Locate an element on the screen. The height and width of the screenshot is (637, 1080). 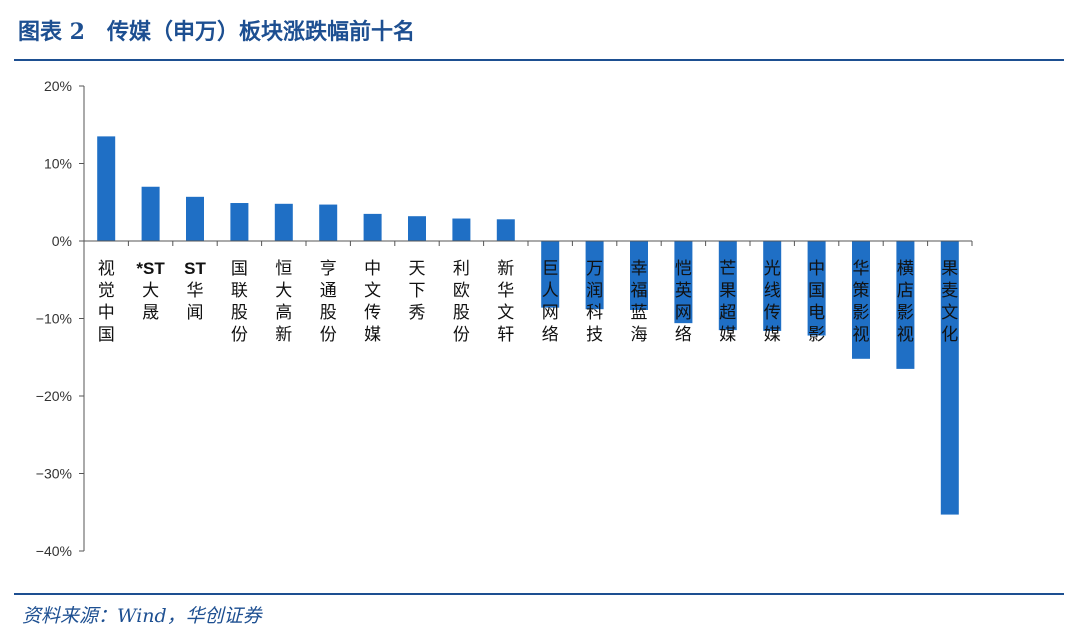
category-label-13: 恺英网络 is located at coordinates (683, 302).